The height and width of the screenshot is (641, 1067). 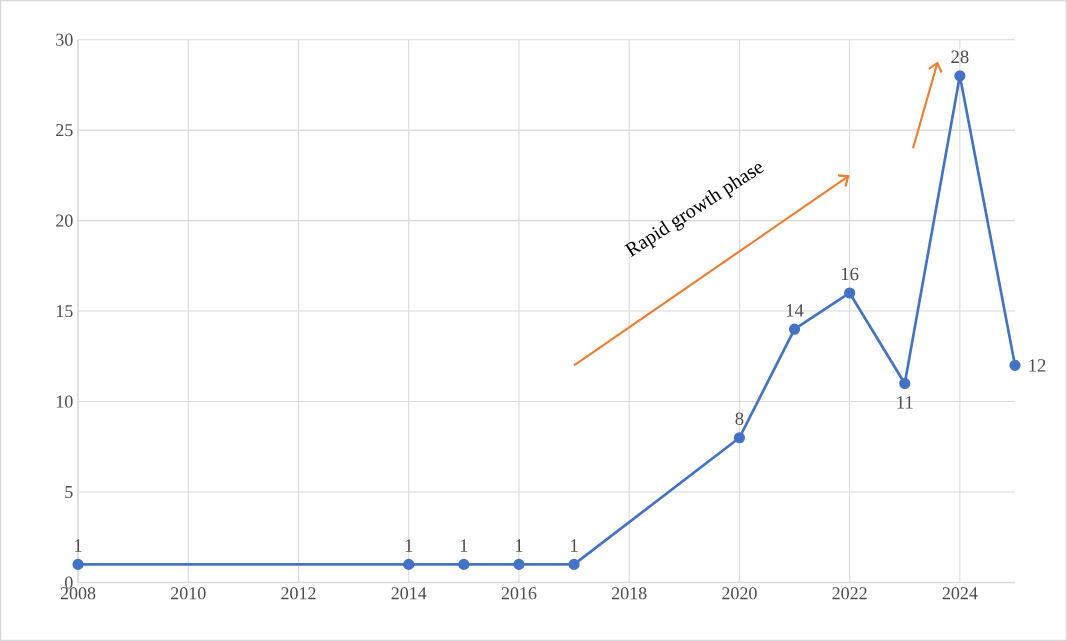 I want to click on y-tick-label: 20, so click(x=64, y=220).